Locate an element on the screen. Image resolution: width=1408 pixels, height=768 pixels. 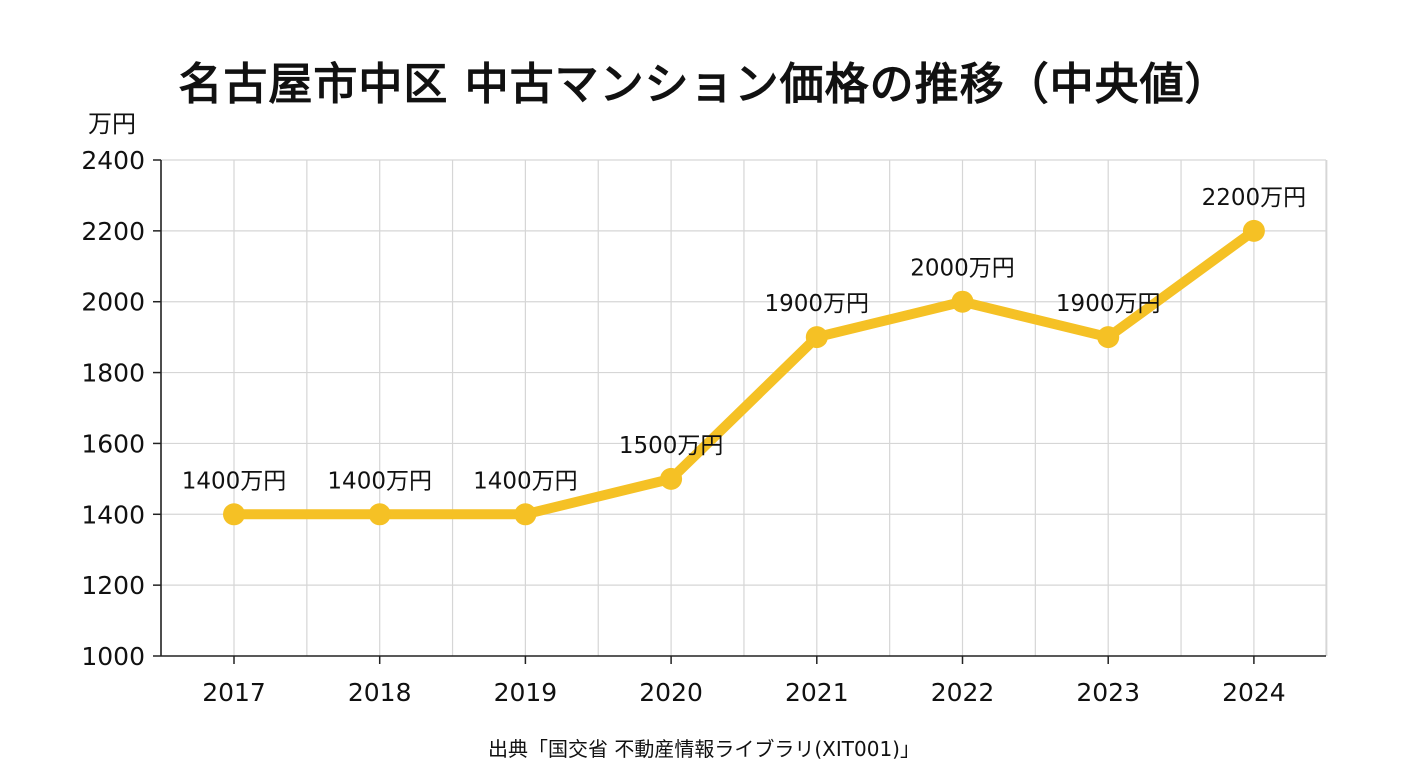
y-axis-unit-label: 万円 is located at coordinates (112, 124).